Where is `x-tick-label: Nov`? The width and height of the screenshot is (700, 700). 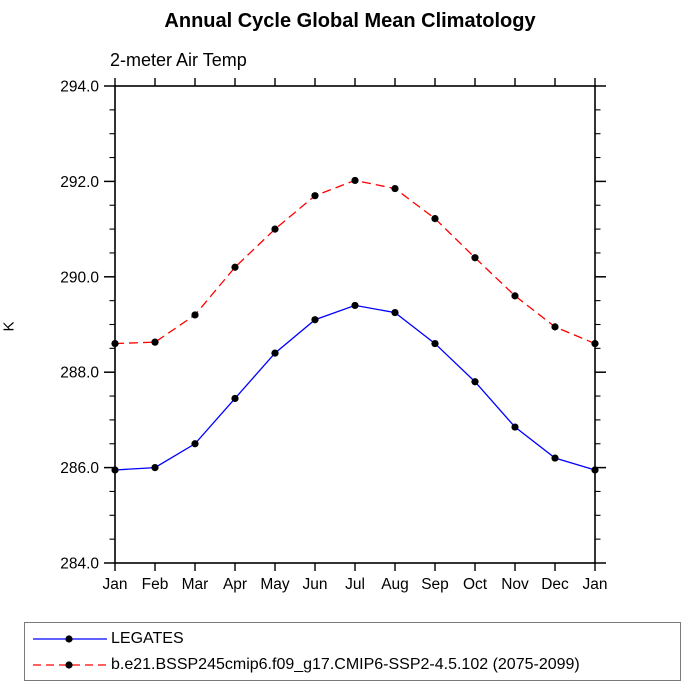 x-tick-label: Nov is located at coordinates (515, 584).